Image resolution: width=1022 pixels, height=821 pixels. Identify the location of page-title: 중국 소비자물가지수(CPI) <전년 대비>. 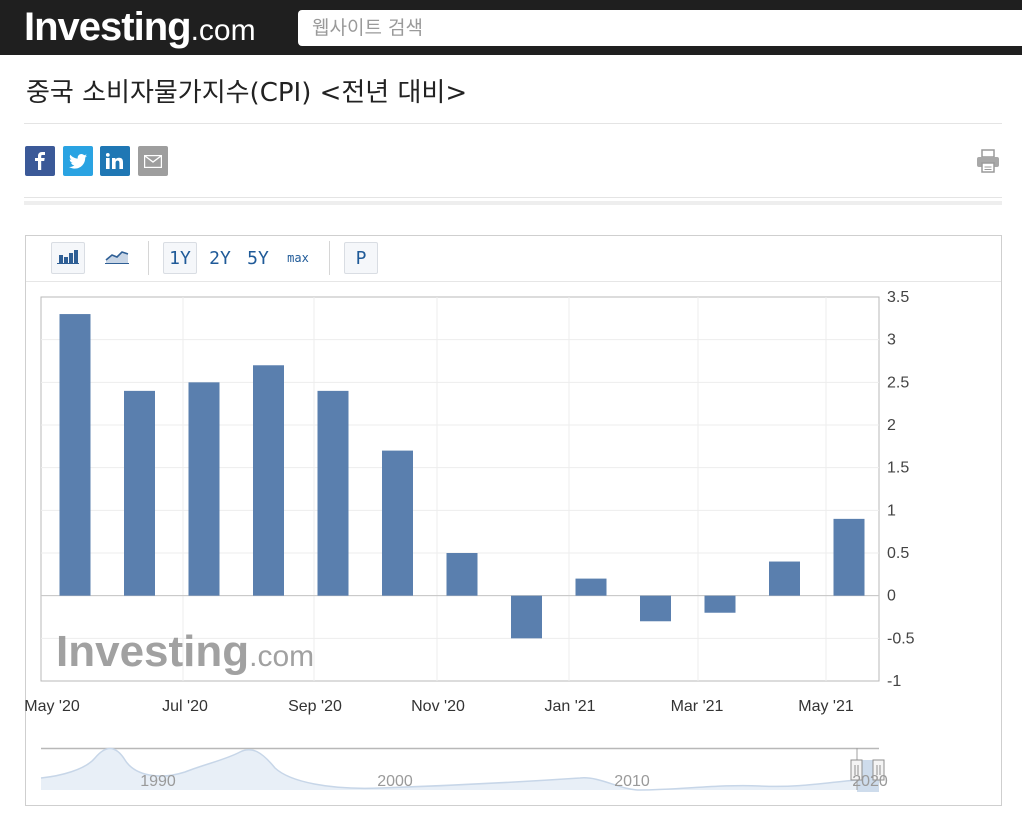
(247, 93).